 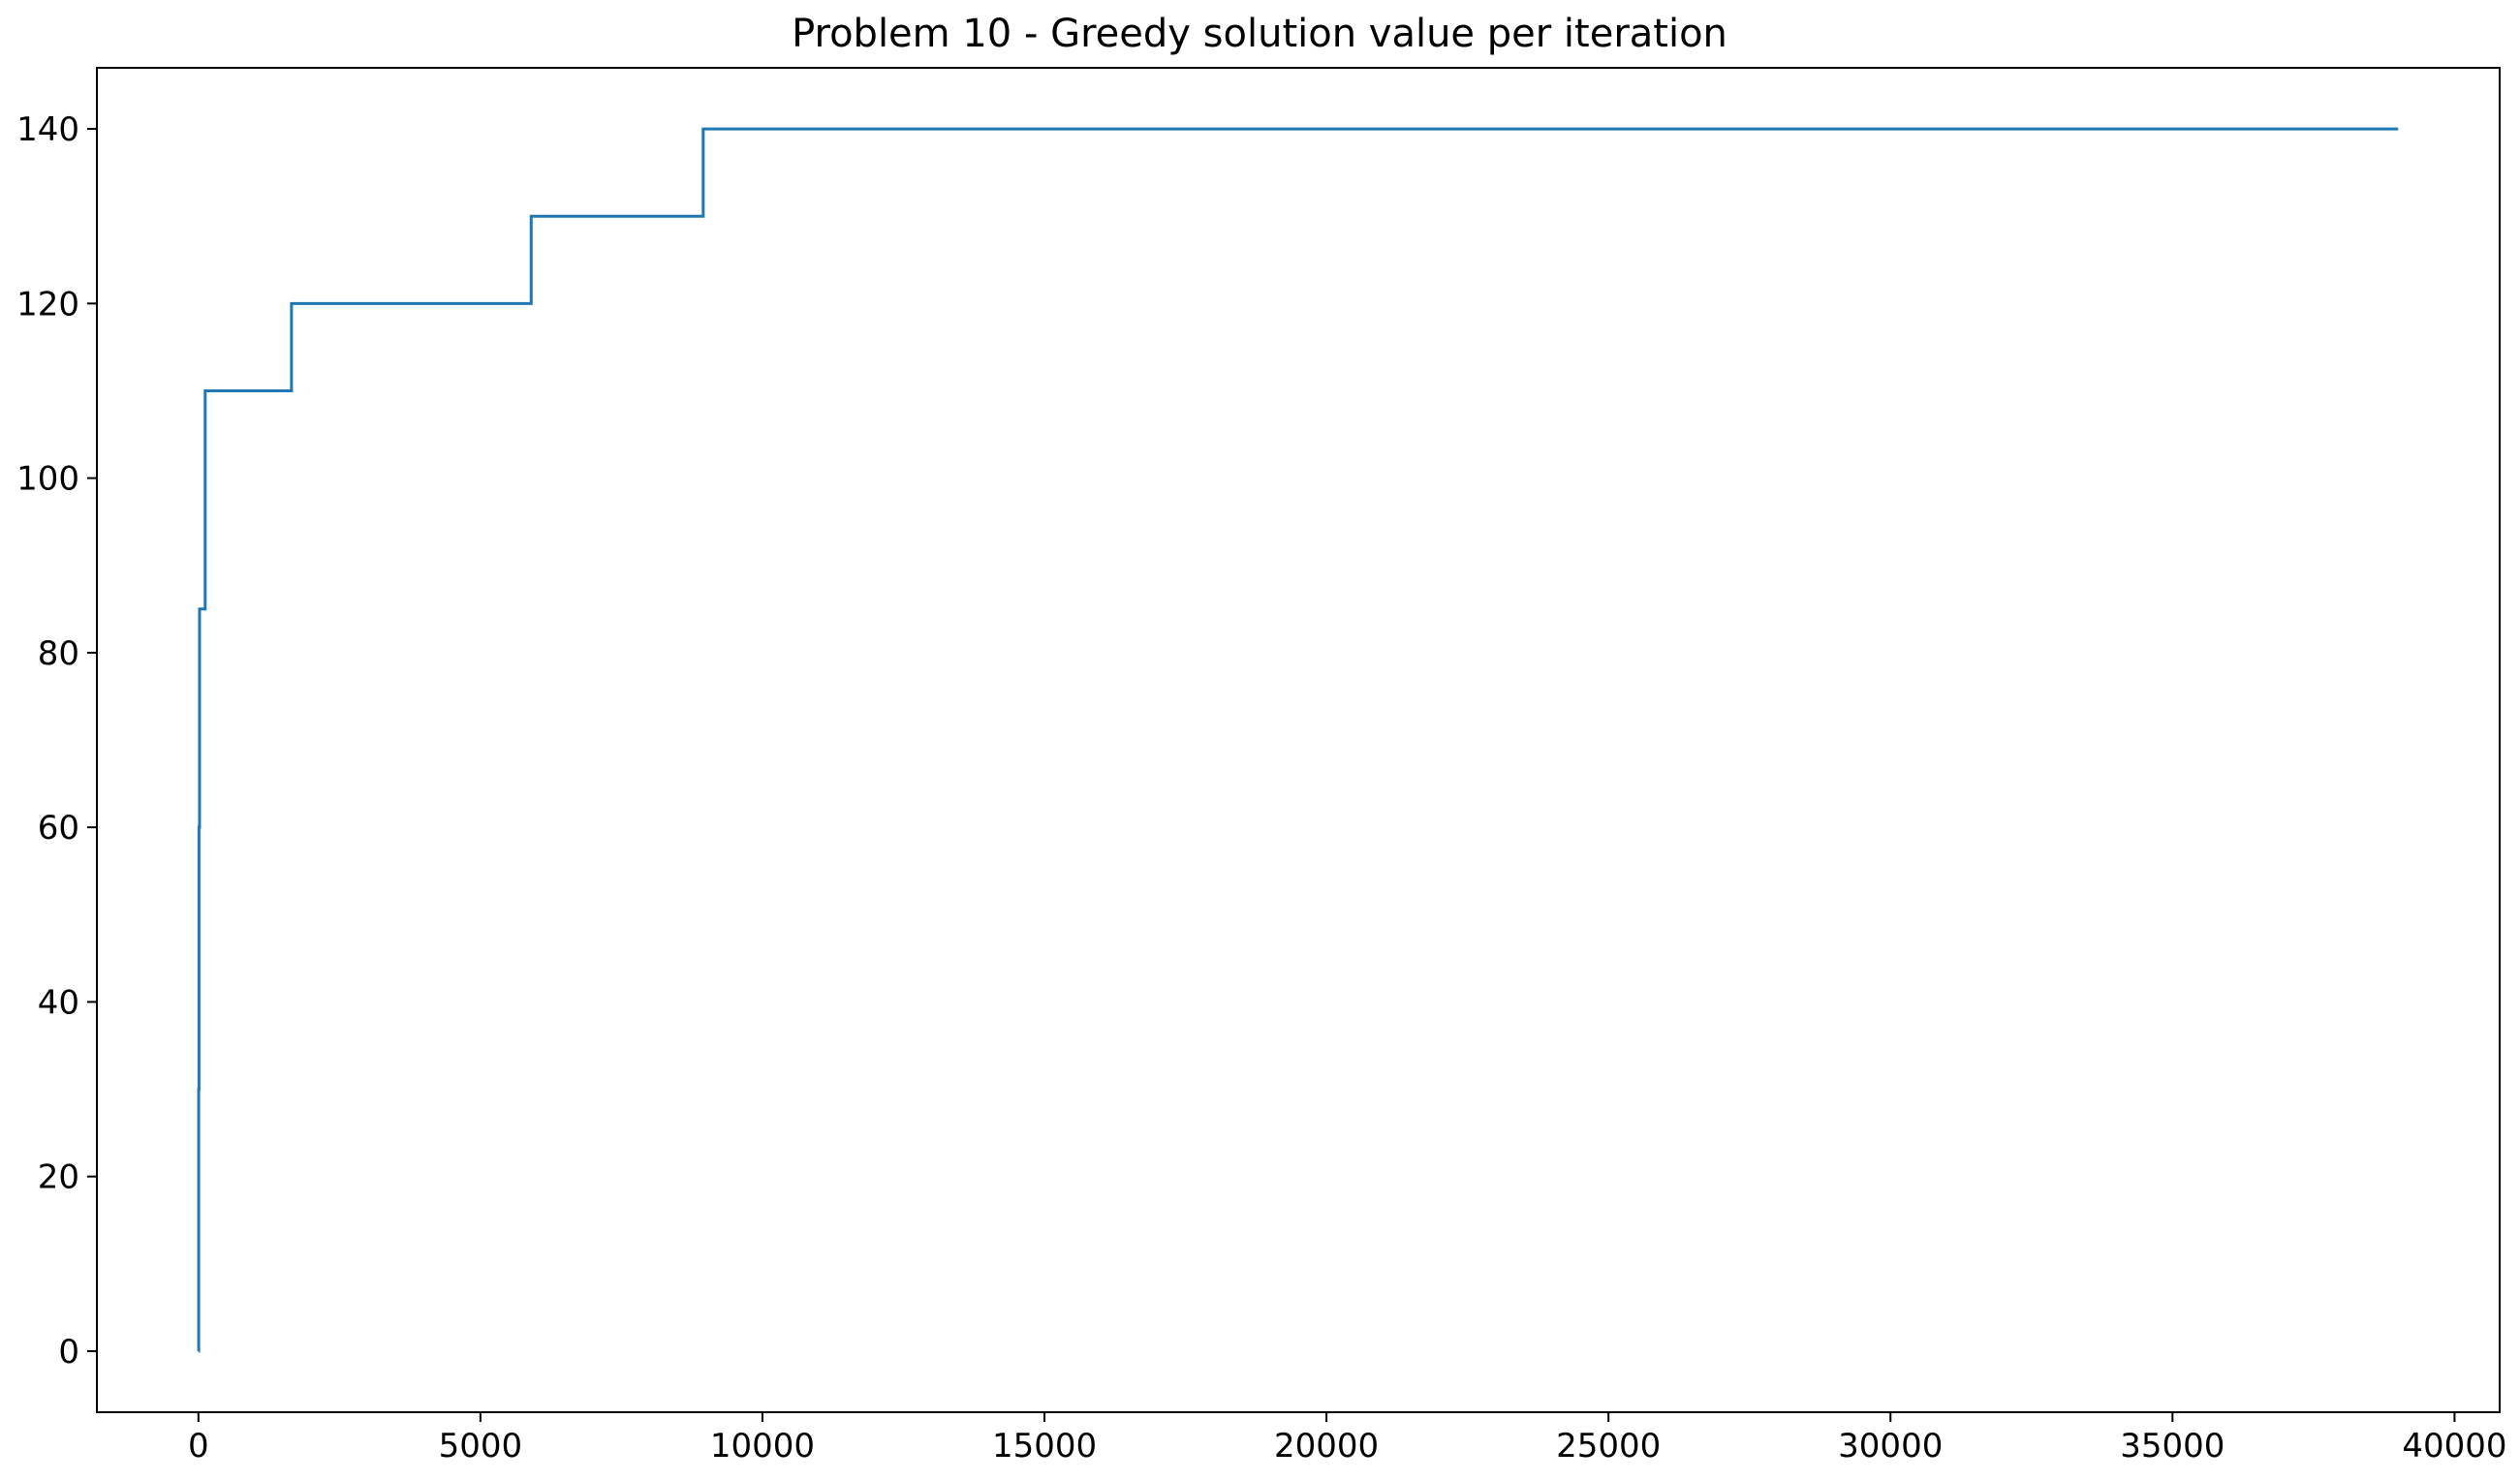 I want to click on y-tick-label: 60, so click(x=59, y=829).